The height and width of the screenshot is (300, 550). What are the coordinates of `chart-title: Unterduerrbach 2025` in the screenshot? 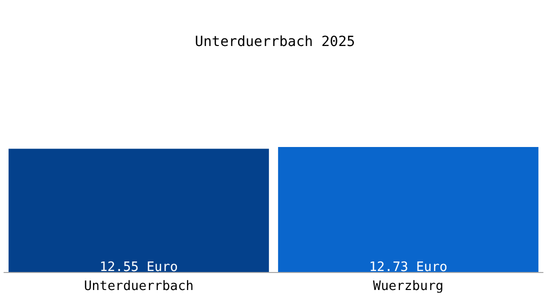 It's located at (275, 42).